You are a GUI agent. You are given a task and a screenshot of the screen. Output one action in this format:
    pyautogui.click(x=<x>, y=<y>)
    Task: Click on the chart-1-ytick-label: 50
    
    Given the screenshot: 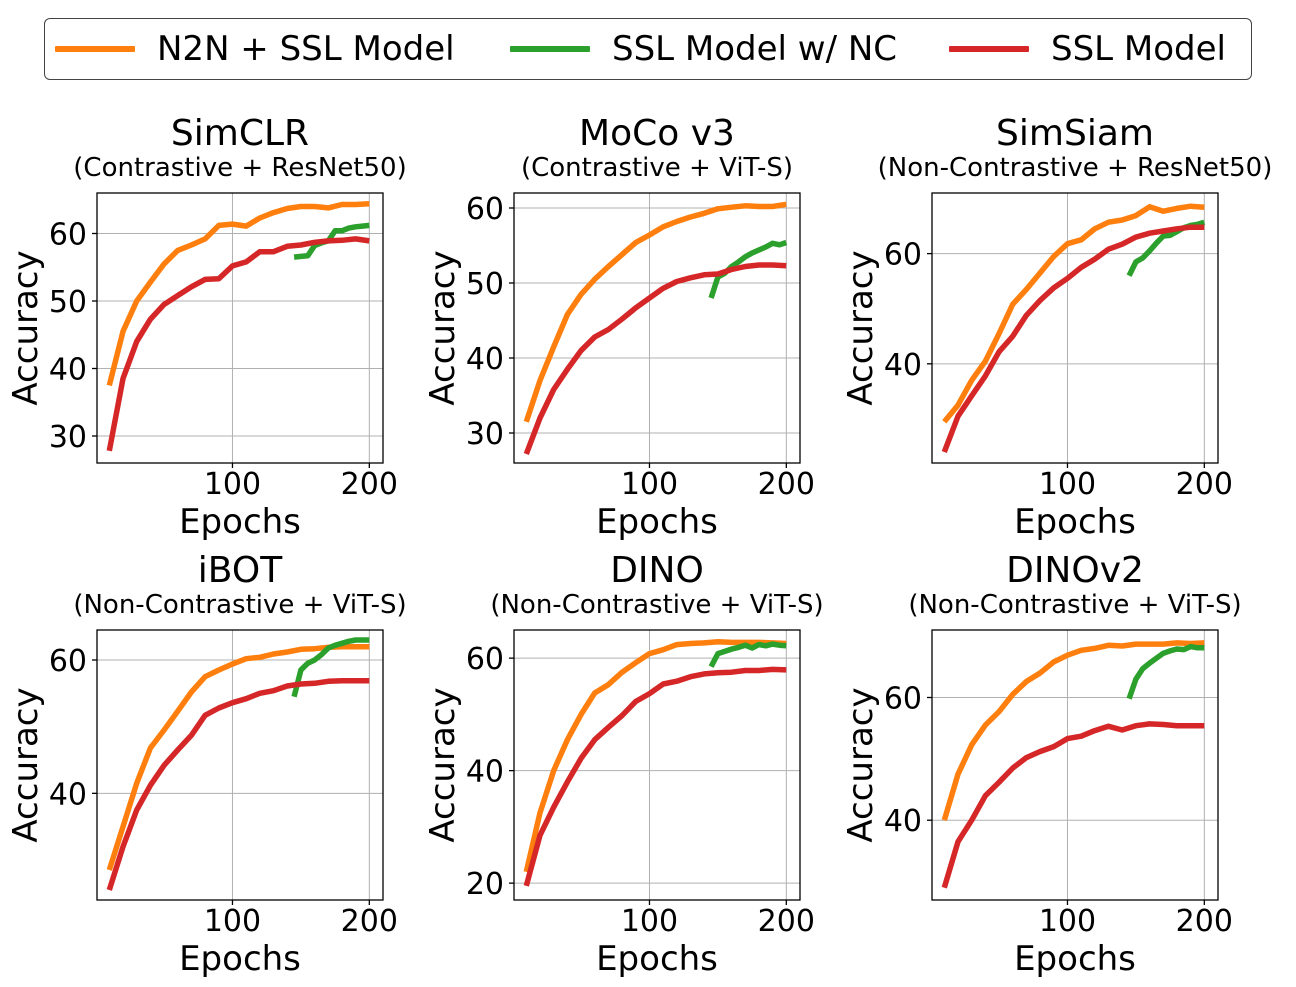 What is the action you would take?
    pyautogui.click(x=68, y=302)
    